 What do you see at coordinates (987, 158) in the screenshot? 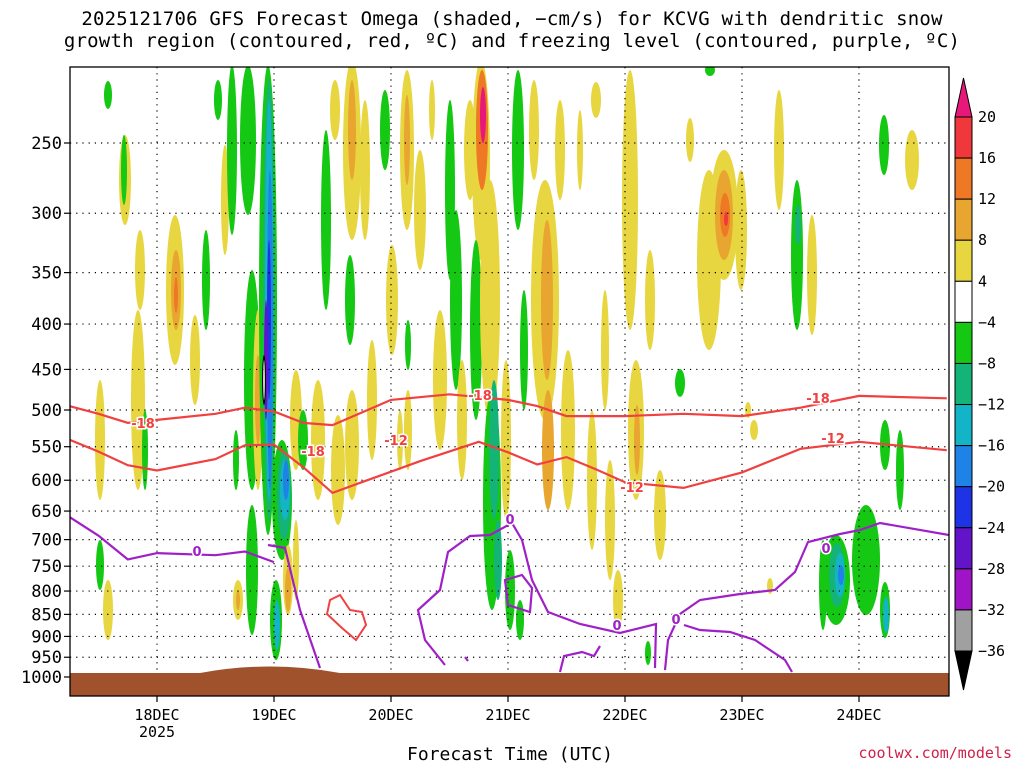
I see `colorbar-label: 16` at bounding box center [987, 158].